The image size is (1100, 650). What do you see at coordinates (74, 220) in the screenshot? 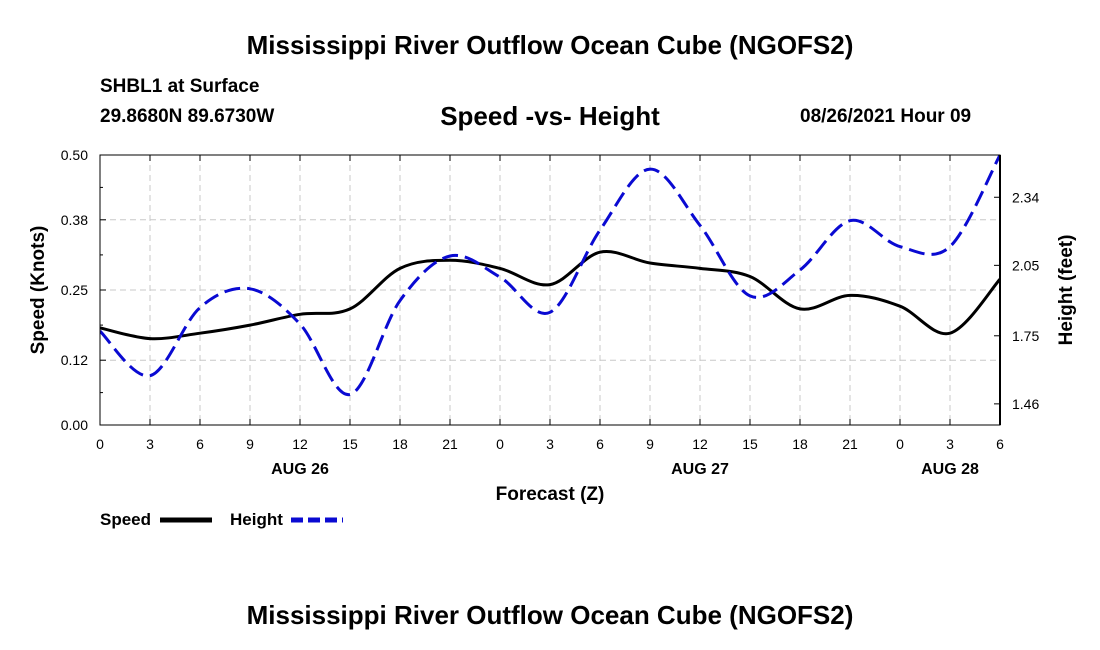
I see `y-tick-label: 0.38` at bounding box center [74, 220].